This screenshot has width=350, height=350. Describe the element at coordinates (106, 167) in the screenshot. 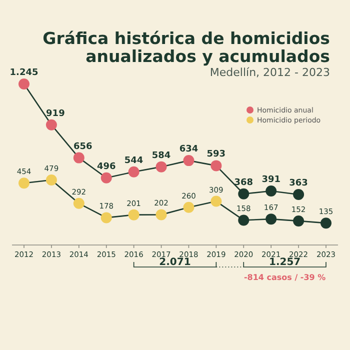

I see `data-label: 496` at that location.